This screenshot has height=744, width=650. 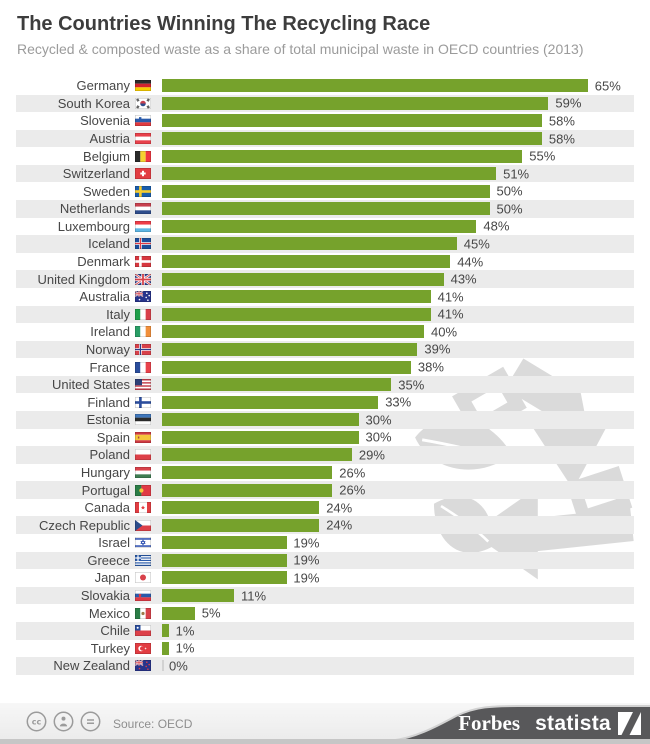 What do you see at coordinates (105, 472) in the screenshot?
I see `country-label-hungary: Hungary` at bounding box center [105, 472].